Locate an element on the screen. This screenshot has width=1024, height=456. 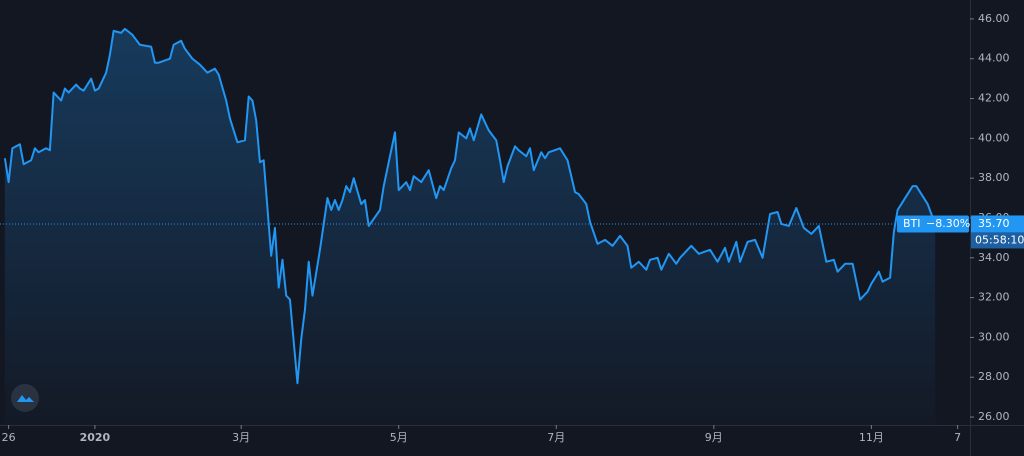
y-tick-label: 46.00 is located at coordinates (994, 18).